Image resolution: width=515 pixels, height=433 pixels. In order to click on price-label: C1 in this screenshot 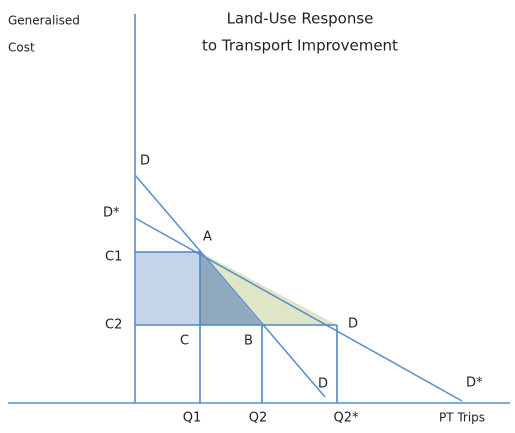, I will do `click(113, 257)`.